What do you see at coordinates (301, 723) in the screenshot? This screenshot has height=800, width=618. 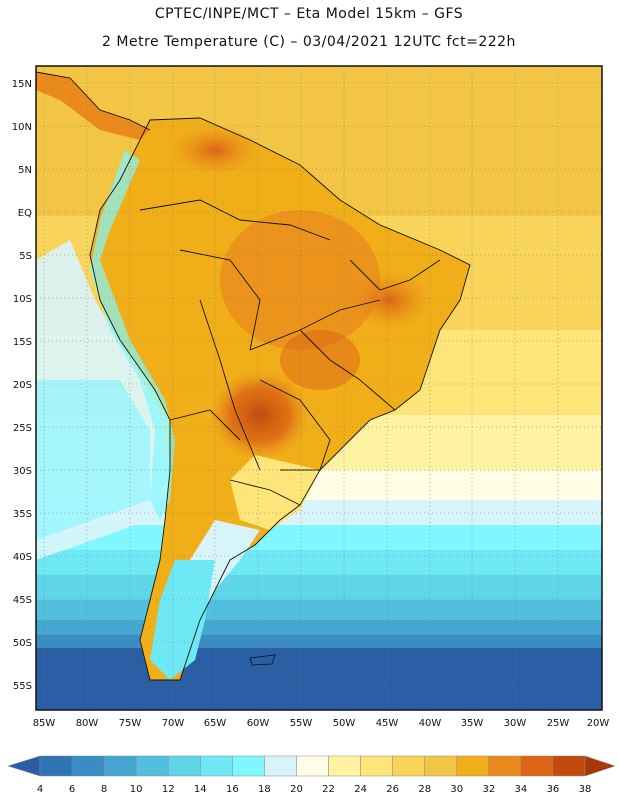 I see `lon-label: 55W` at bounding box center [301, 723].